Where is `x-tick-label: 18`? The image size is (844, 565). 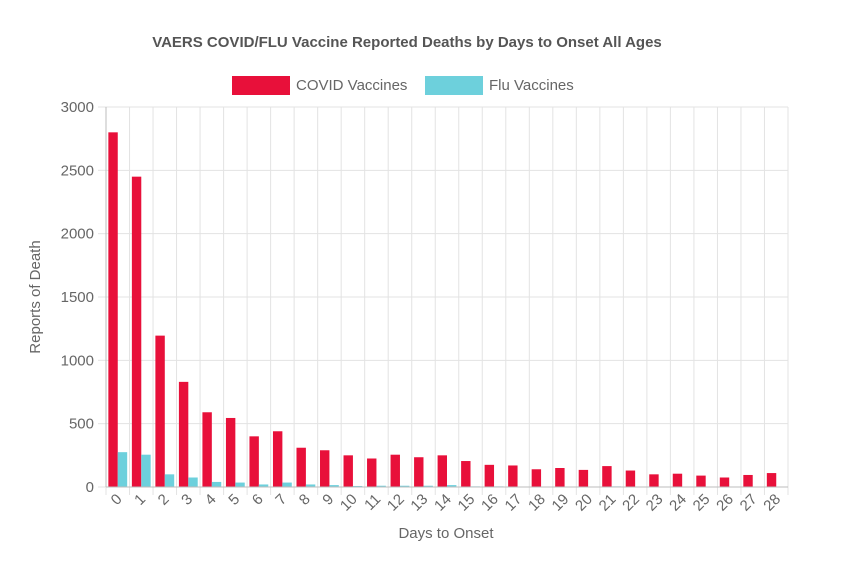 x-tick-label: 18 is located at coordinates (537, 503).